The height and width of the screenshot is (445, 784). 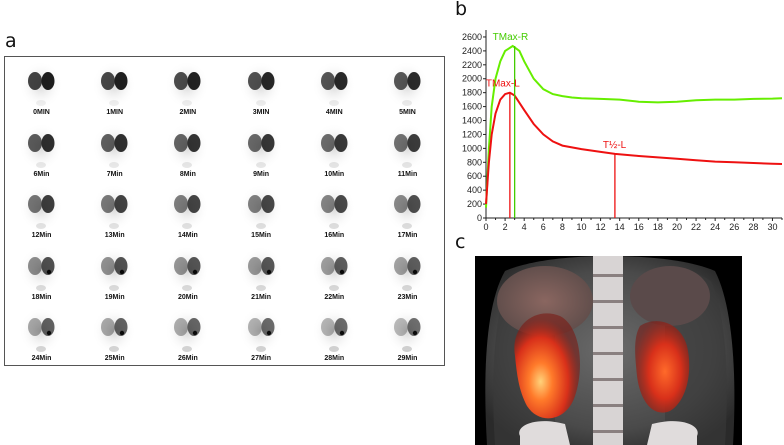 What do you see at coordinates (334, 333) in the screenshot?
I see `scintigraphy-frame: 28Min` at bounding box center [334, 333].